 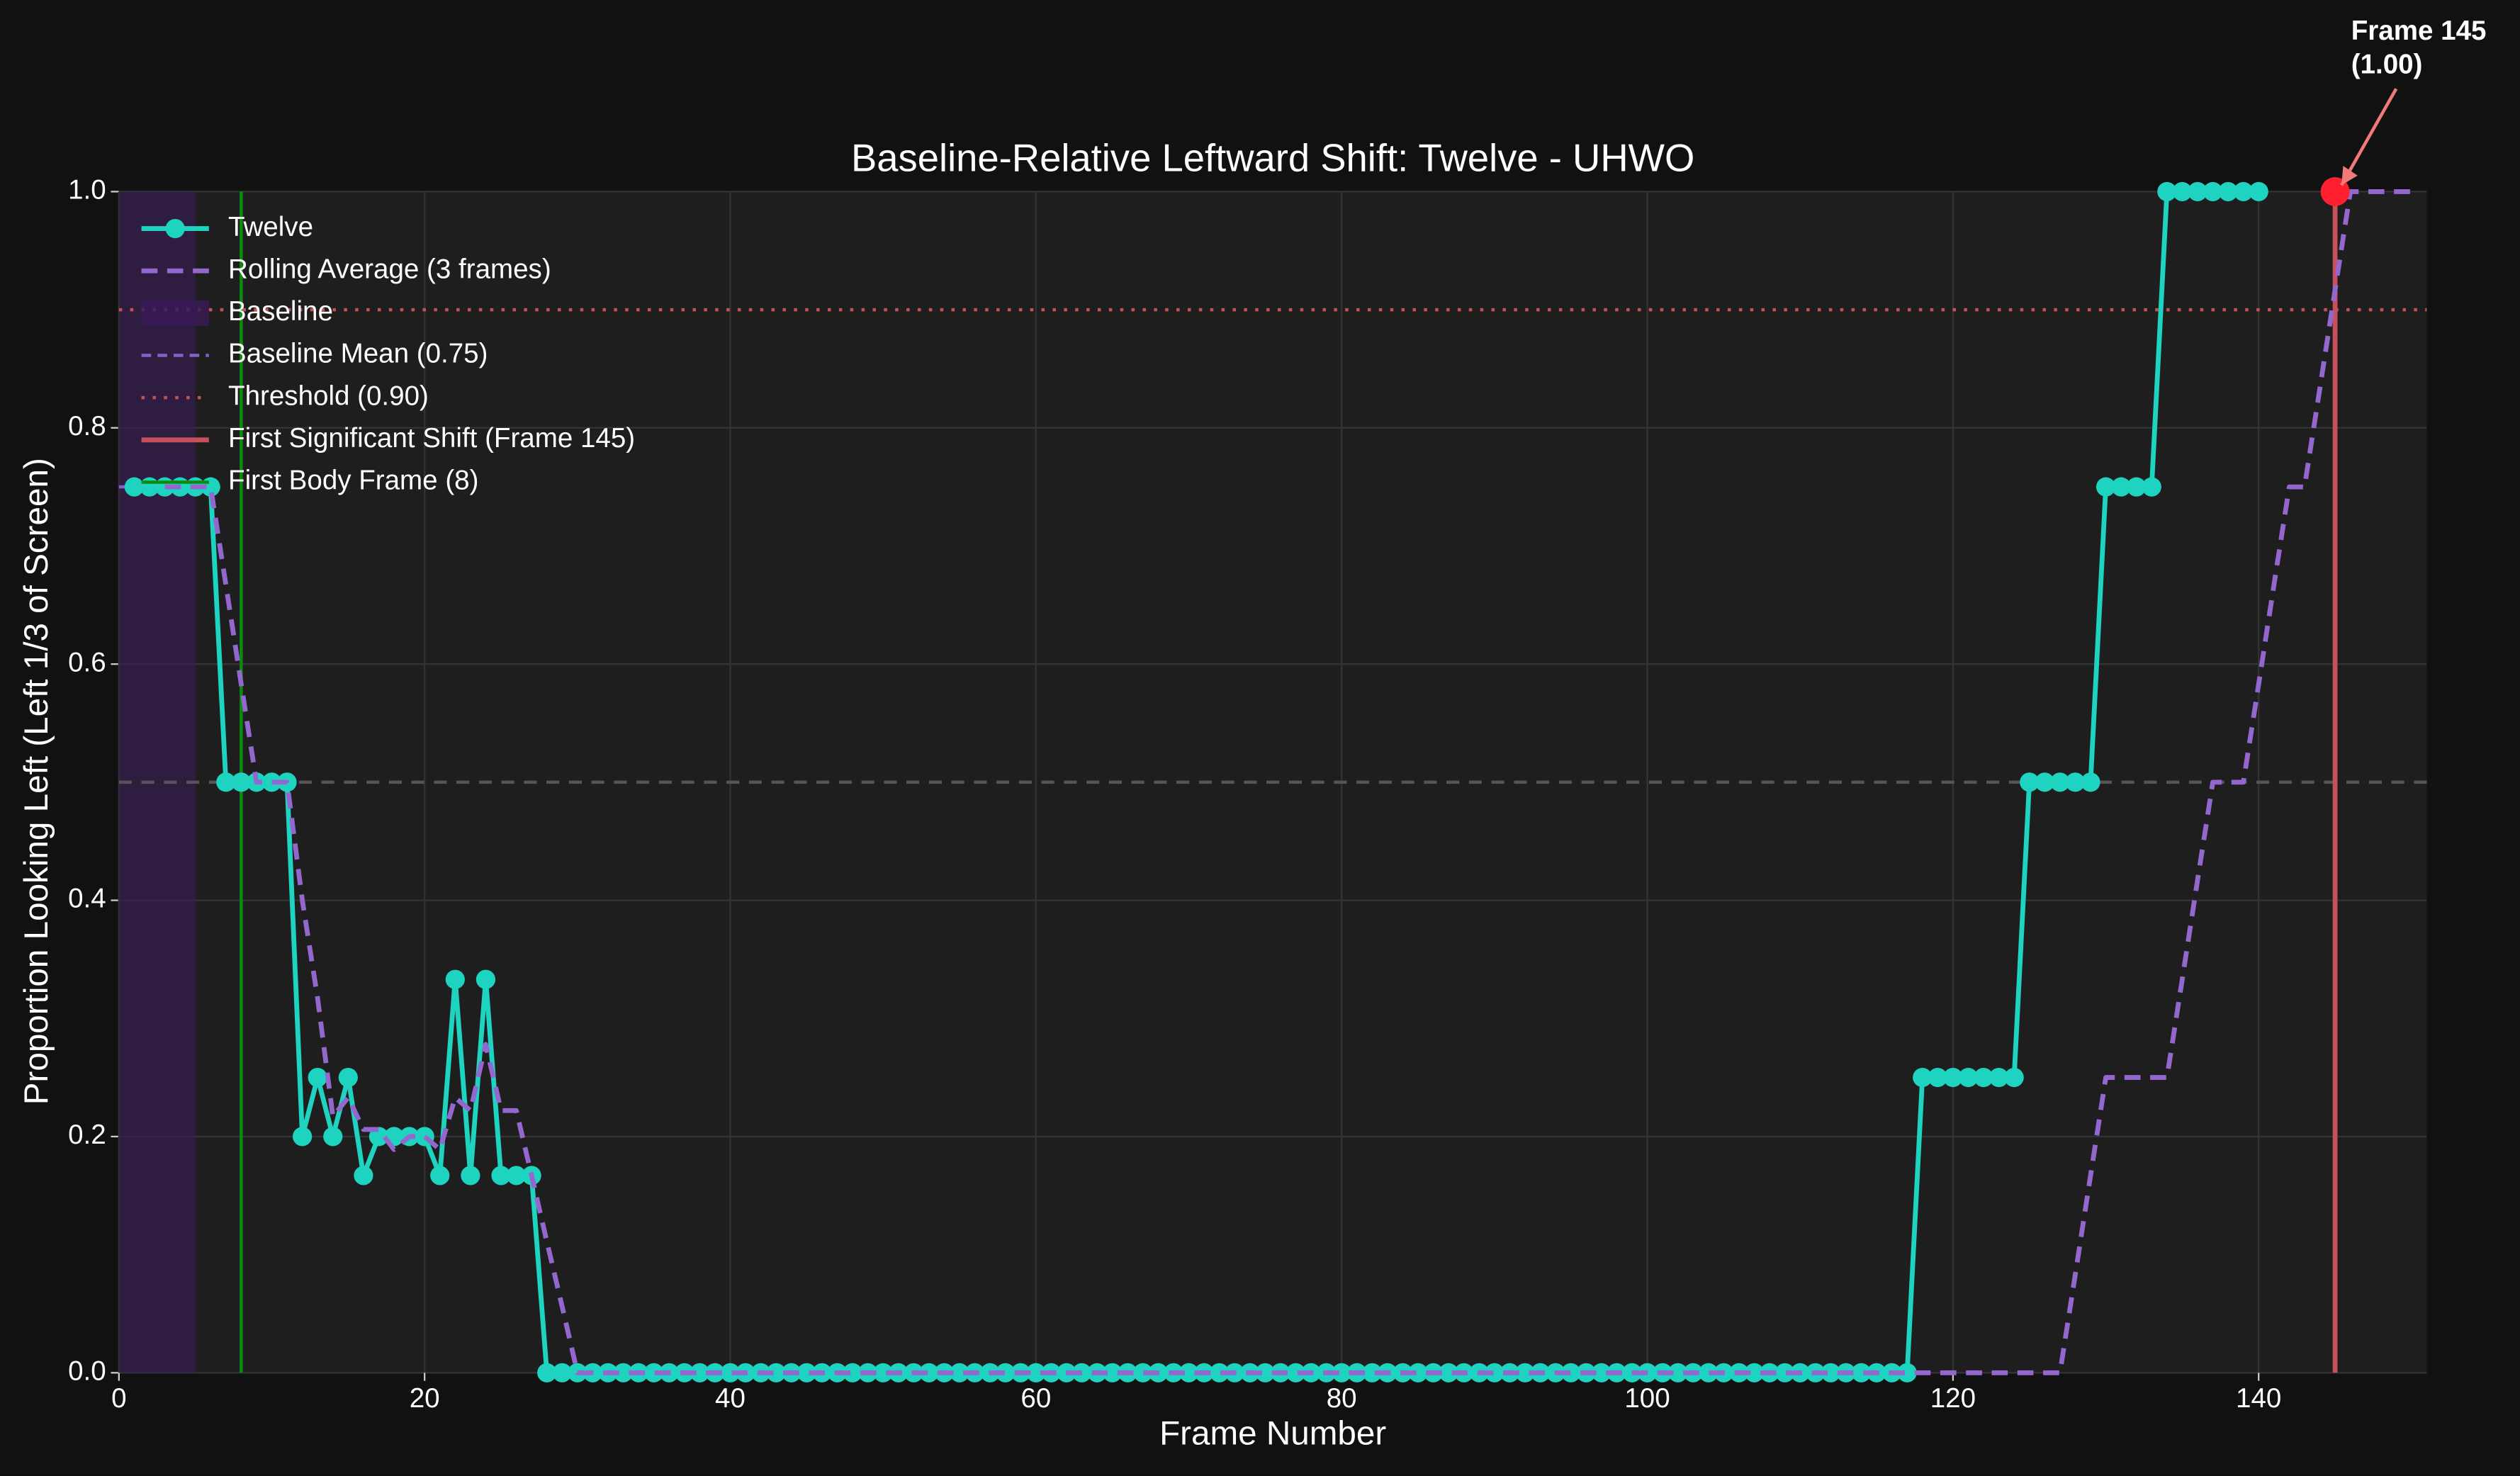 I want to click on x-tick-label: 120, so click(x=1953, y=1398).